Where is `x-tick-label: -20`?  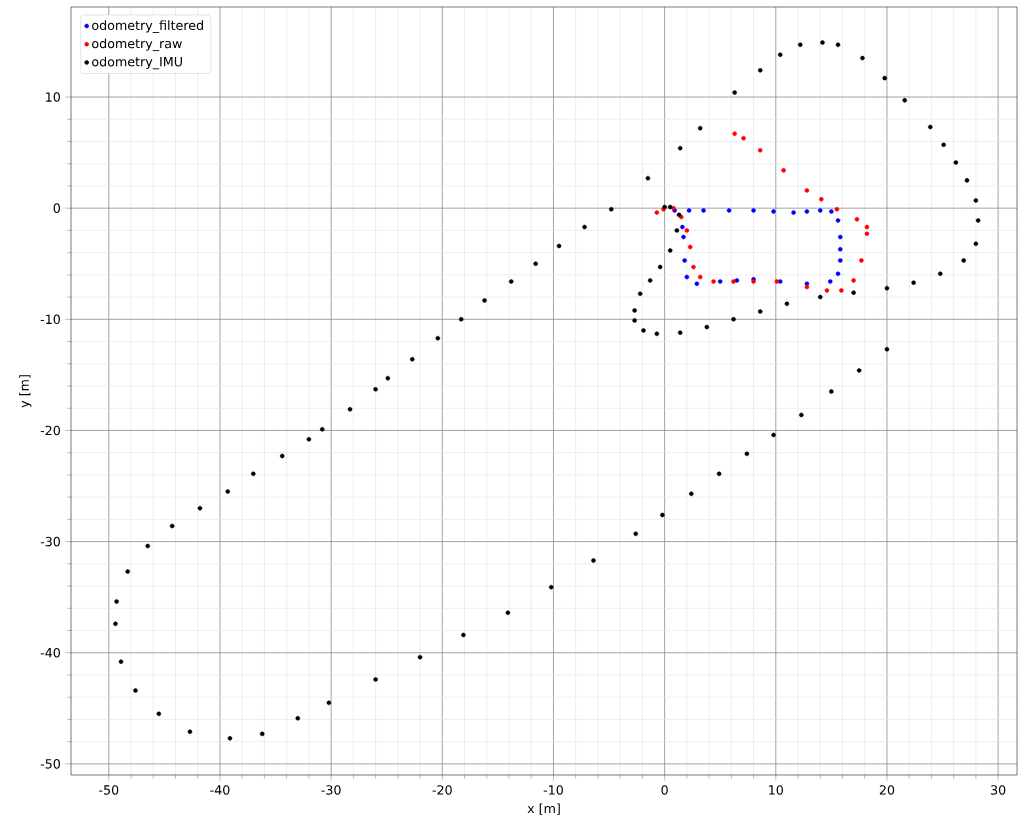
x-tick-label: -20 is located at coordinates (442, 790).